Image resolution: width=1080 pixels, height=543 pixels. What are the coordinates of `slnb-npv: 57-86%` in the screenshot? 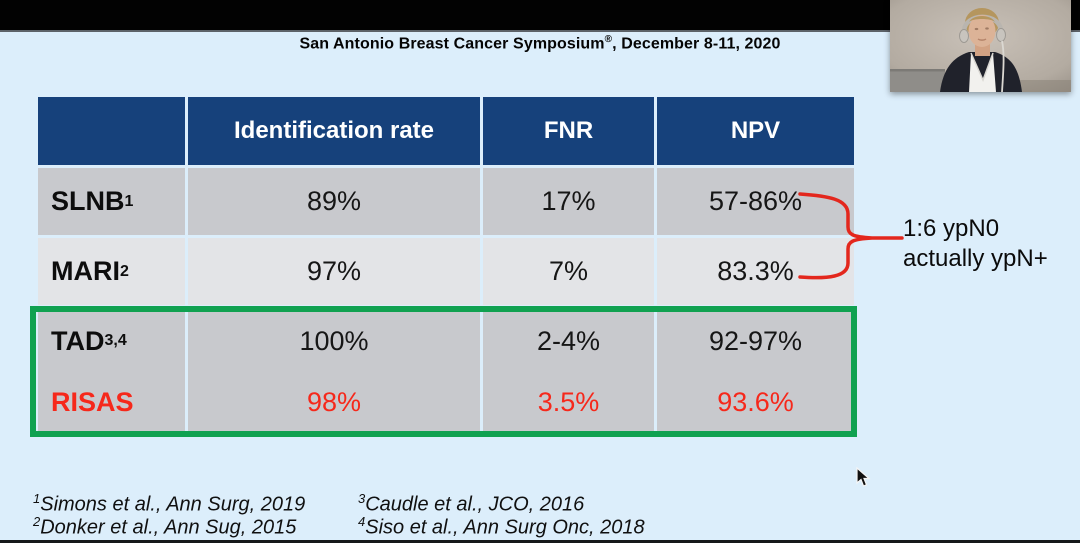 It's located at (755, 201).